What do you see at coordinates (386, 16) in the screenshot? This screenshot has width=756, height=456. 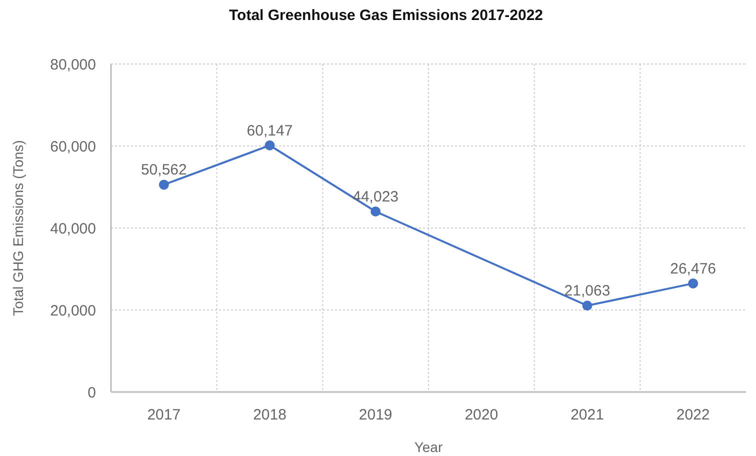 I see `chart-title: Total Greenhouse Gas Emissions 2017-2022` at bounding box center [386, 16].